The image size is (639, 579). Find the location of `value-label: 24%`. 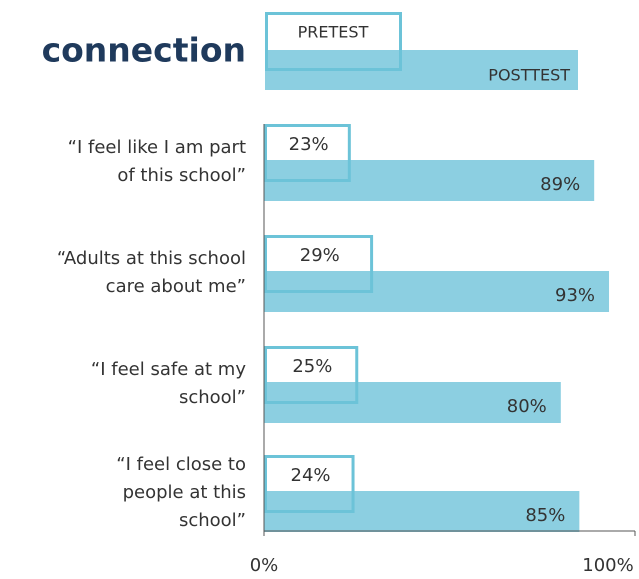

value-label: 24% is located at coordinates (311, 475).